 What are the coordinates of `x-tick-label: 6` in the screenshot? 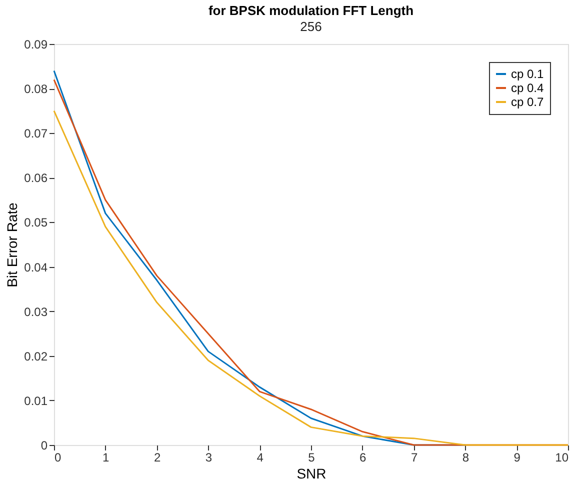 It's located at (363, 457).